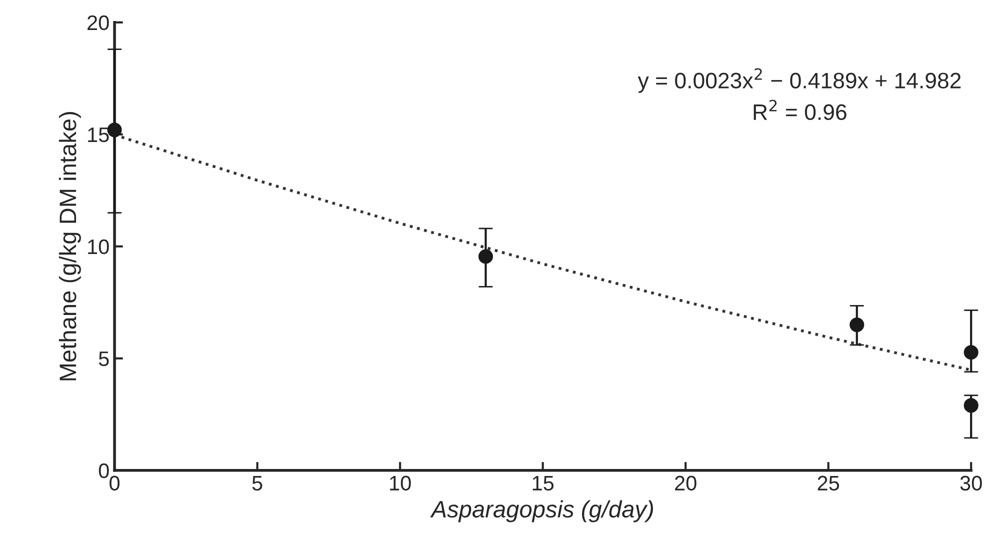 Image resolution: width=996 pixels, height=560 pixels. Describe the element at coordinates (257, 483) in the screenshot. I see `x-tick-label: 5` at that location.